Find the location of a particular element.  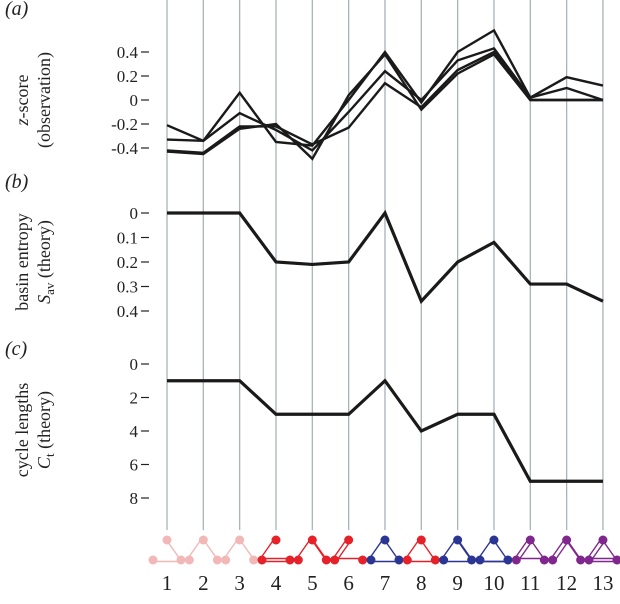

y-tick-label: 0.2 is located at coordinates (127, 262).